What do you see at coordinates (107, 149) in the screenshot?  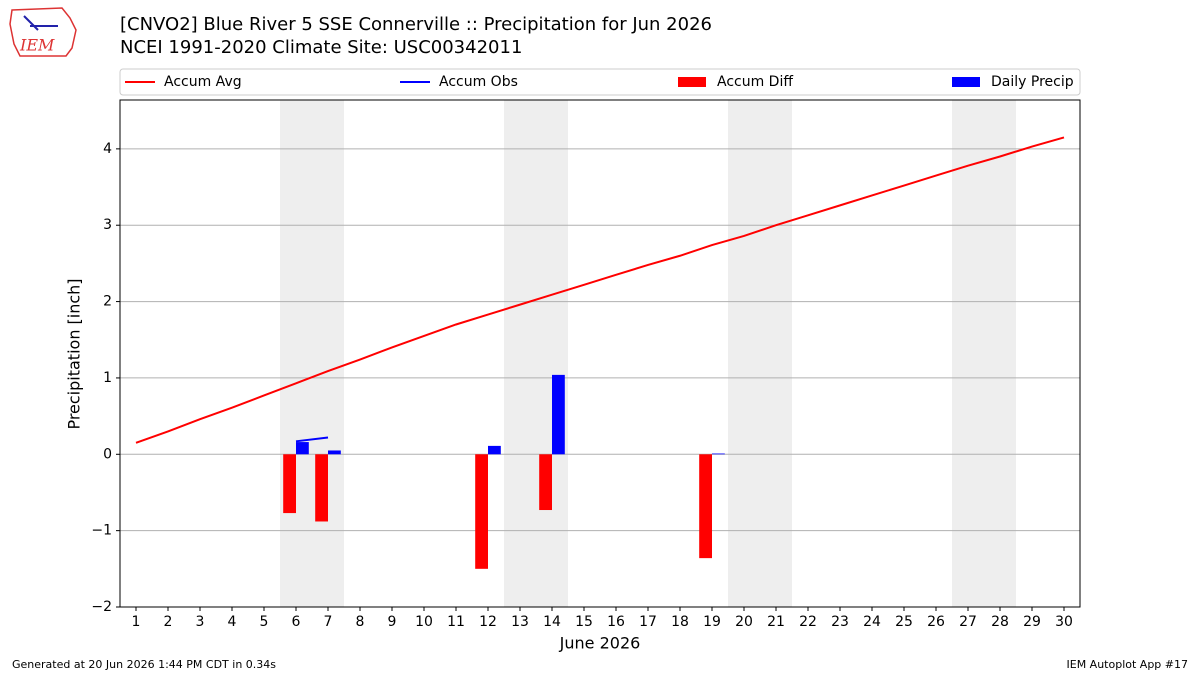 I see `y-tick-label: 4` at bounding box center [107, 149].